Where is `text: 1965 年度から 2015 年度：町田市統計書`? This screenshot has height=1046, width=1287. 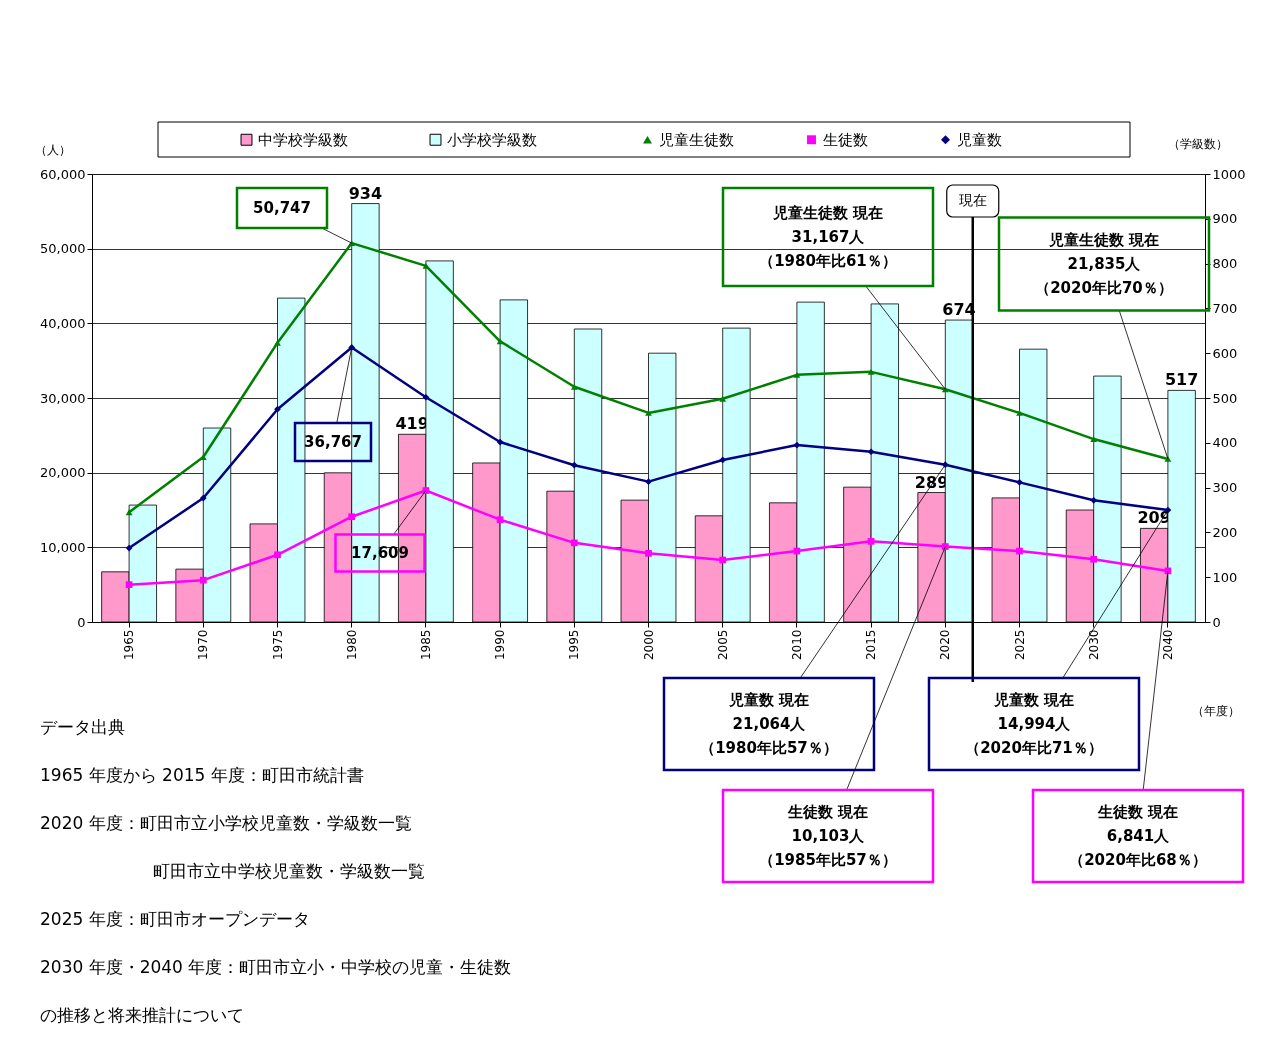
text: 1965 年度から 2015 年度：町田市統計書 is located at coordinates (202, 775).